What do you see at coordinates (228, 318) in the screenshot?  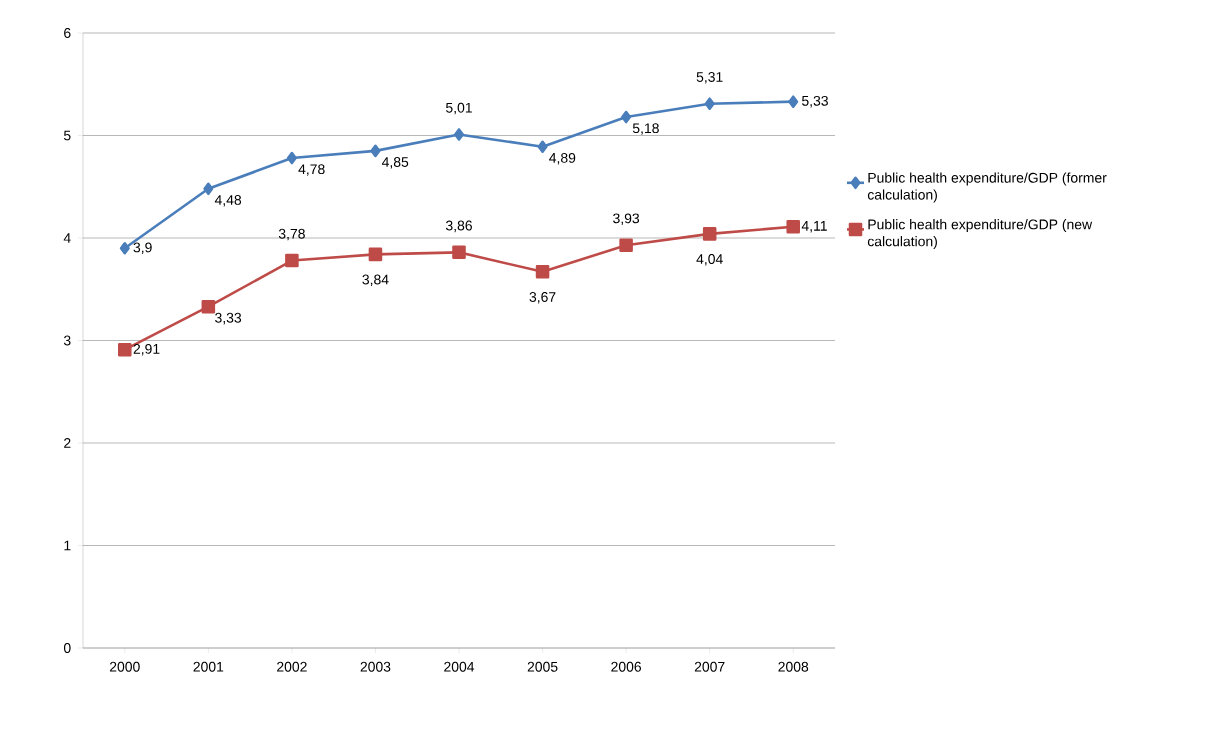 I see `data-label: 3,33` at bounding box center [228, 318].